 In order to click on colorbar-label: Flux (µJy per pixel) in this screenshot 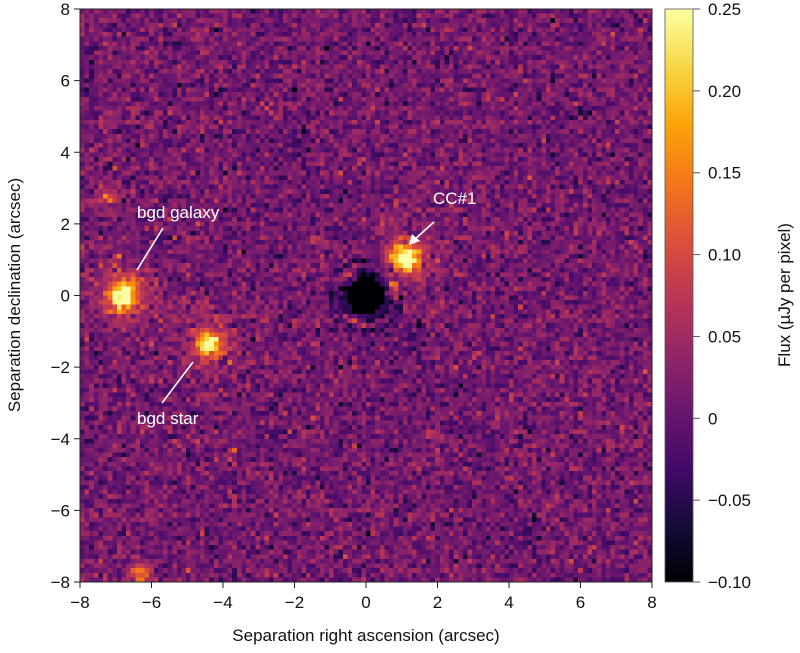, I will do `click(784, 295)`.